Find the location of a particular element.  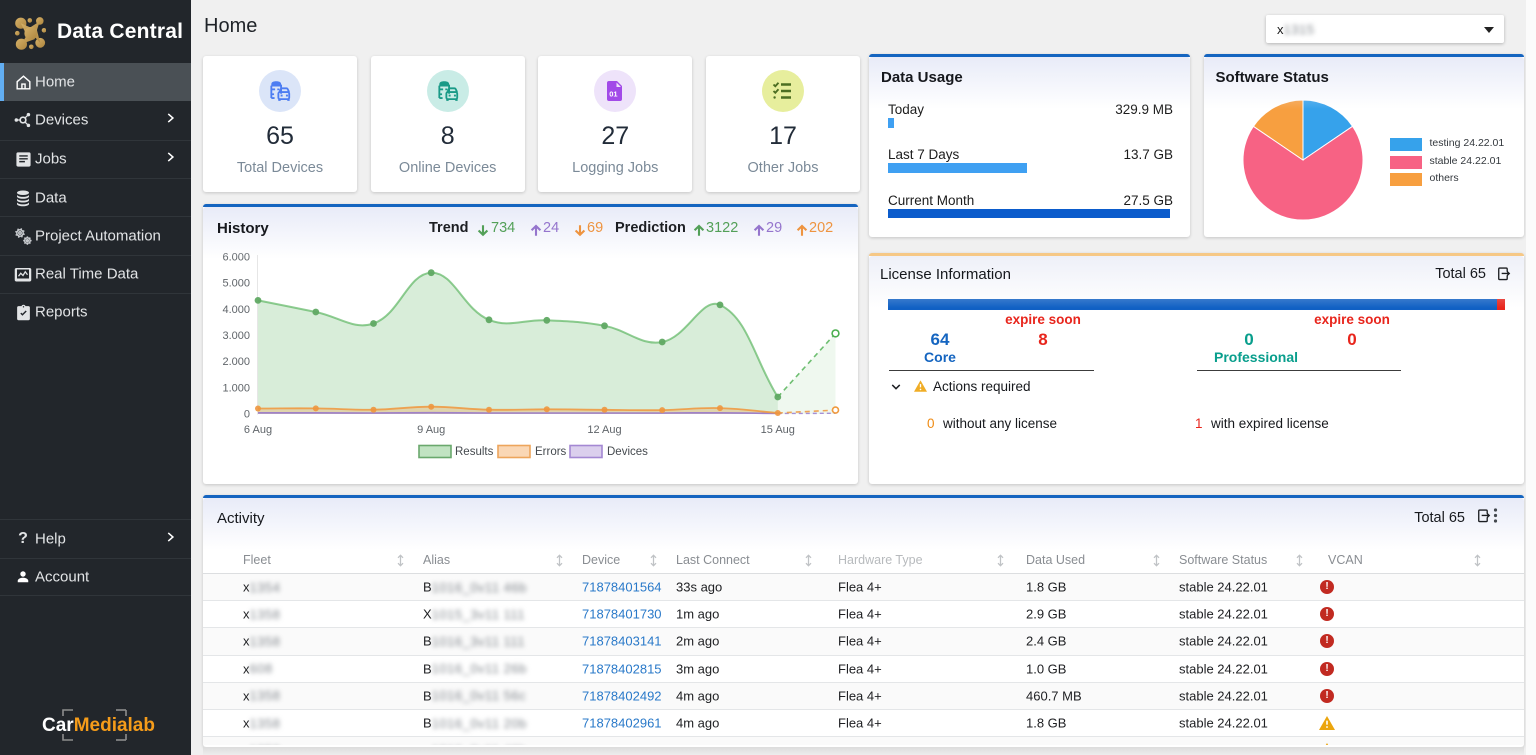

svg-text: CarMedialab is located at coordinates (98, 725).